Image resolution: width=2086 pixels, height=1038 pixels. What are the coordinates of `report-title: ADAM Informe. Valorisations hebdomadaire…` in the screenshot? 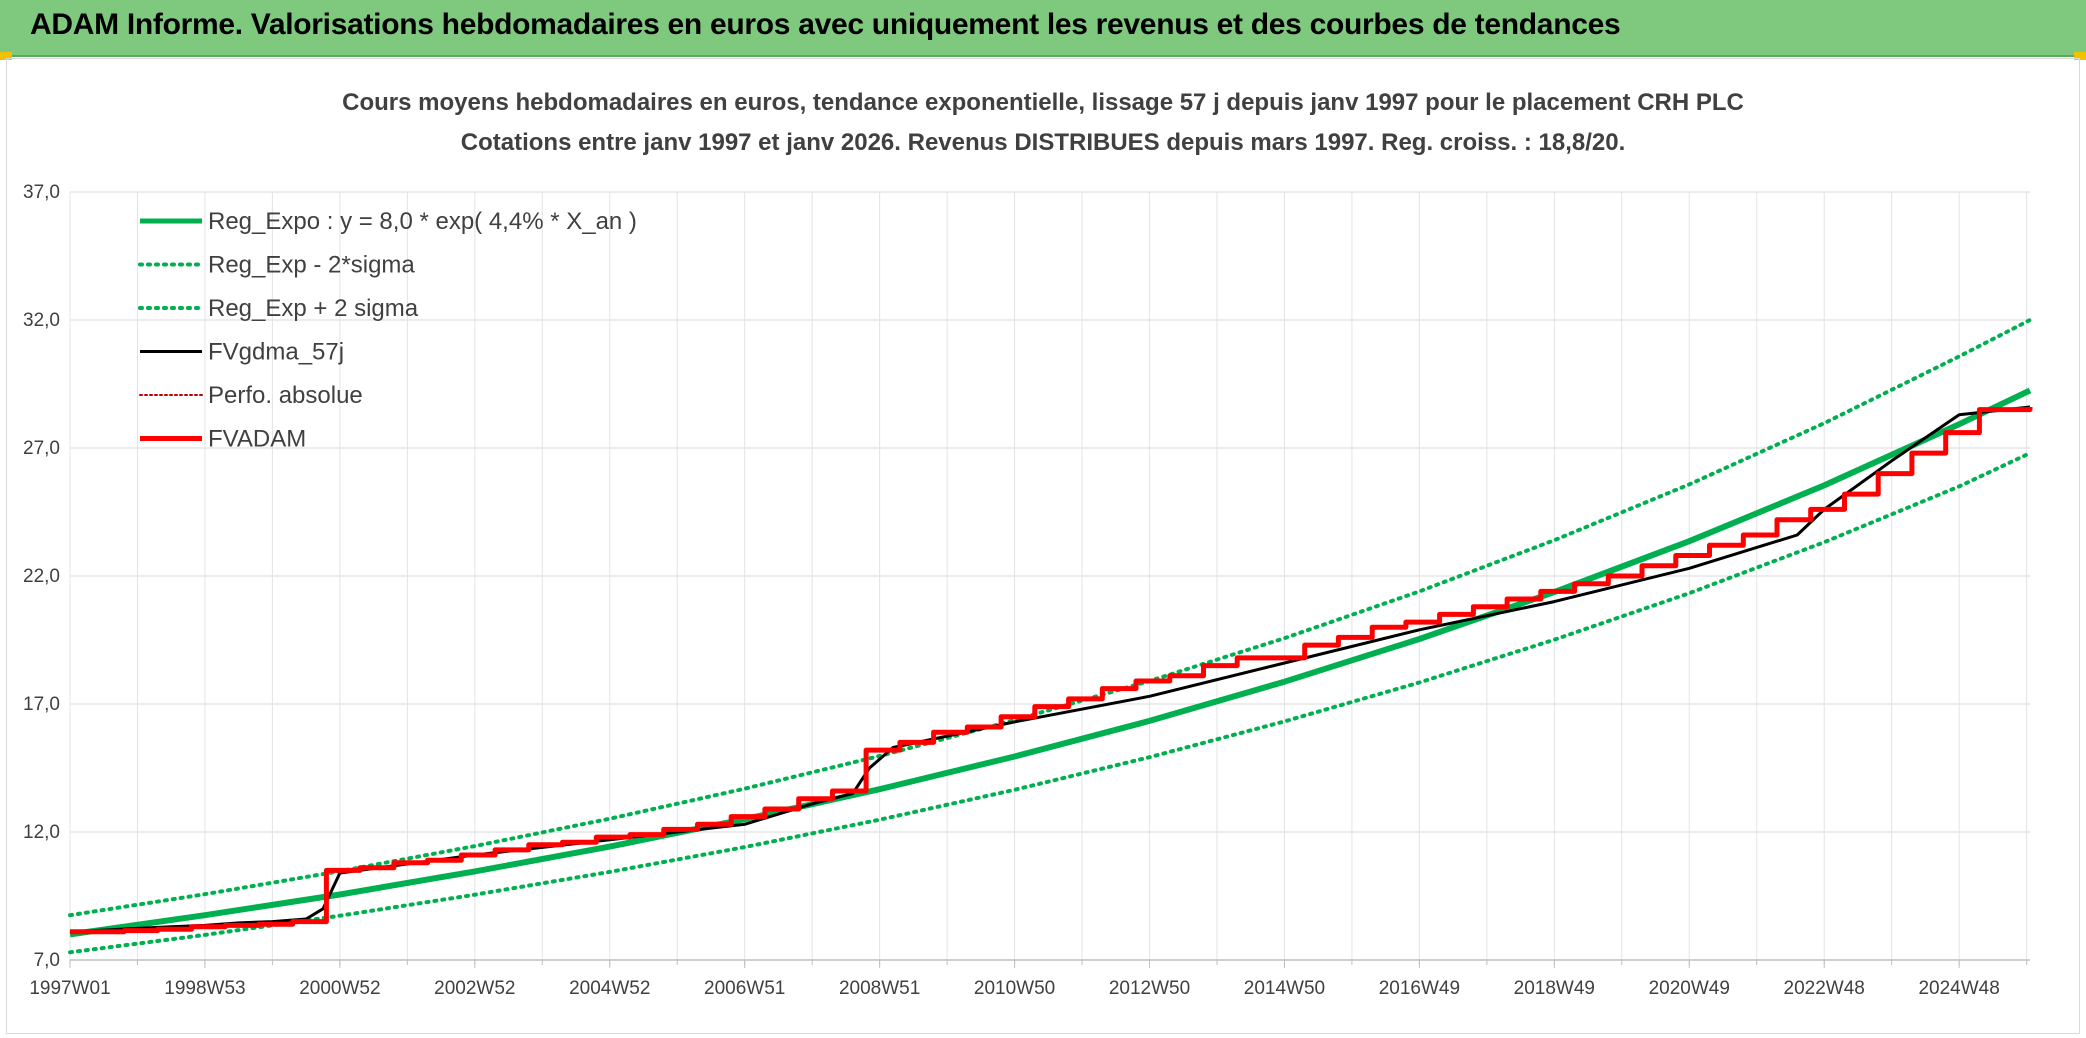 It's located at (825, 24).